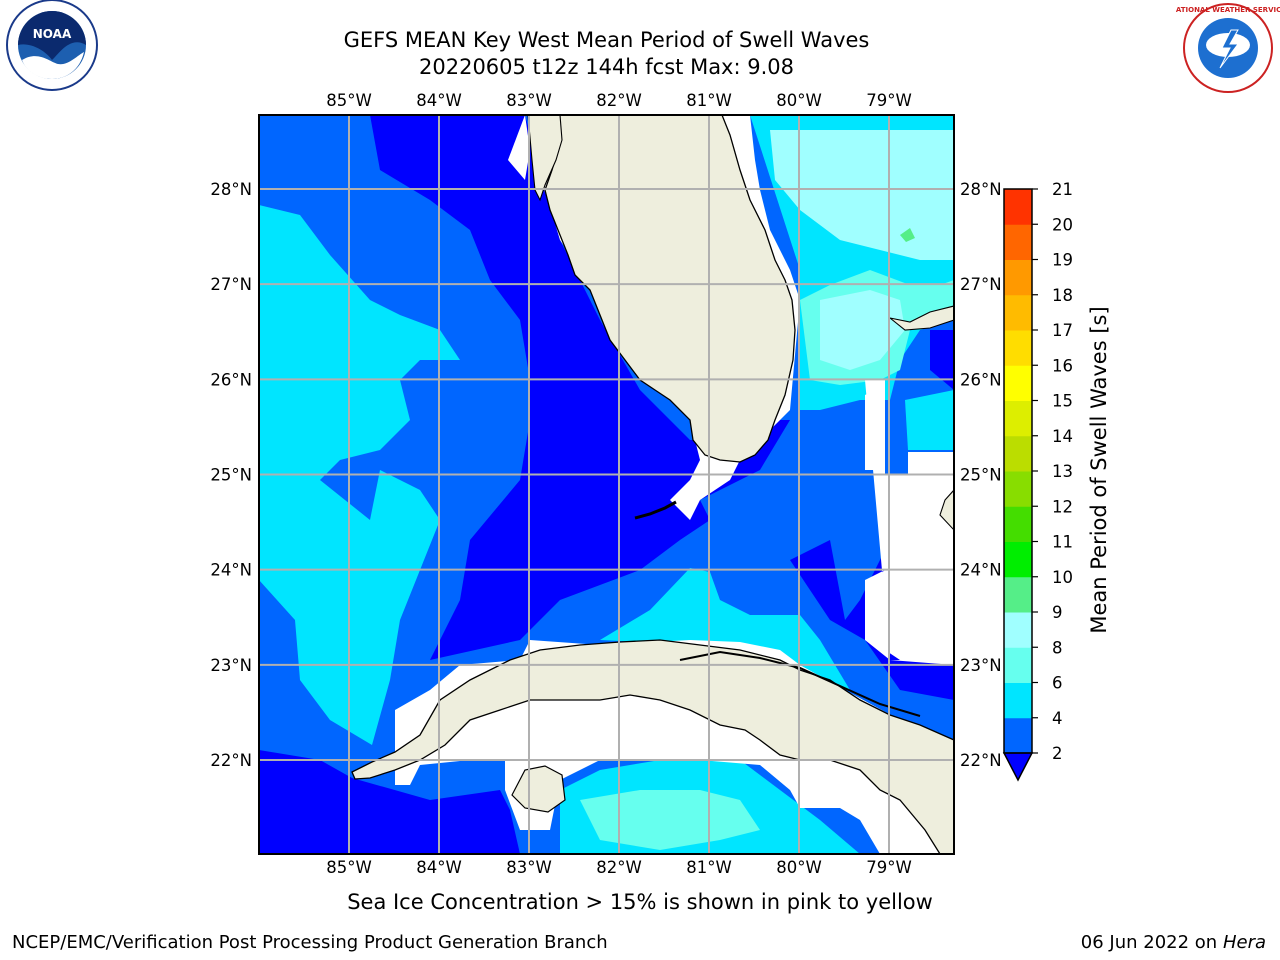 This screenshot has width=1280, height=960. I want to click on colorbar-extend-min, so click(1018, 767).